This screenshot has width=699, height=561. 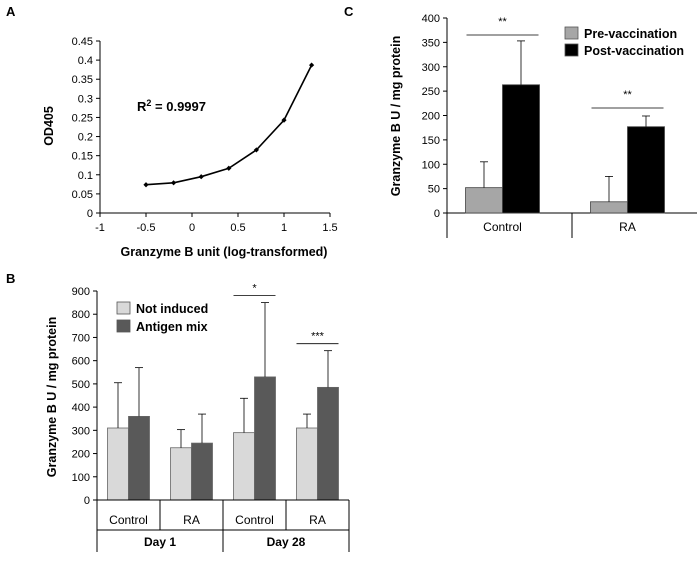 What do you see at coordinates (349, 11) in the screenshot?
I see `panel-c-letter: C` at bounding box center [349, 11].